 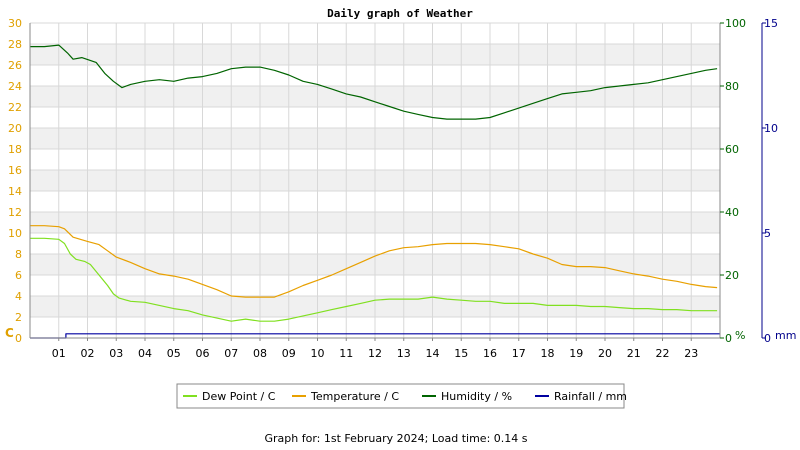 I want to click on left-tick-label: 28, so click(x=15, y=44).